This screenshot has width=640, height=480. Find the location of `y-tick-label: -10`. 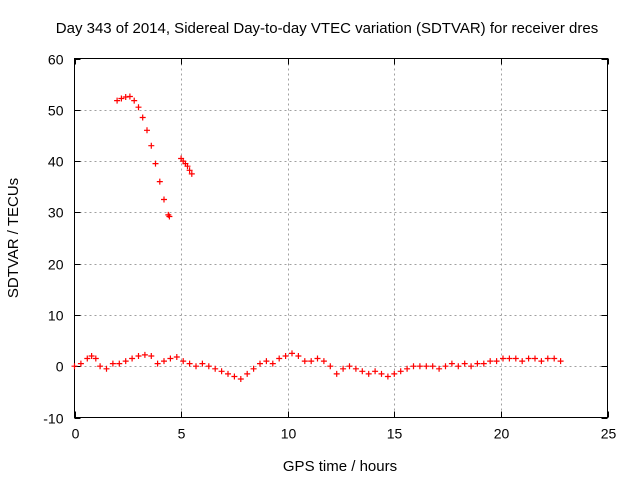

y-tick-label: -10 is located at coordinates (53, 419).